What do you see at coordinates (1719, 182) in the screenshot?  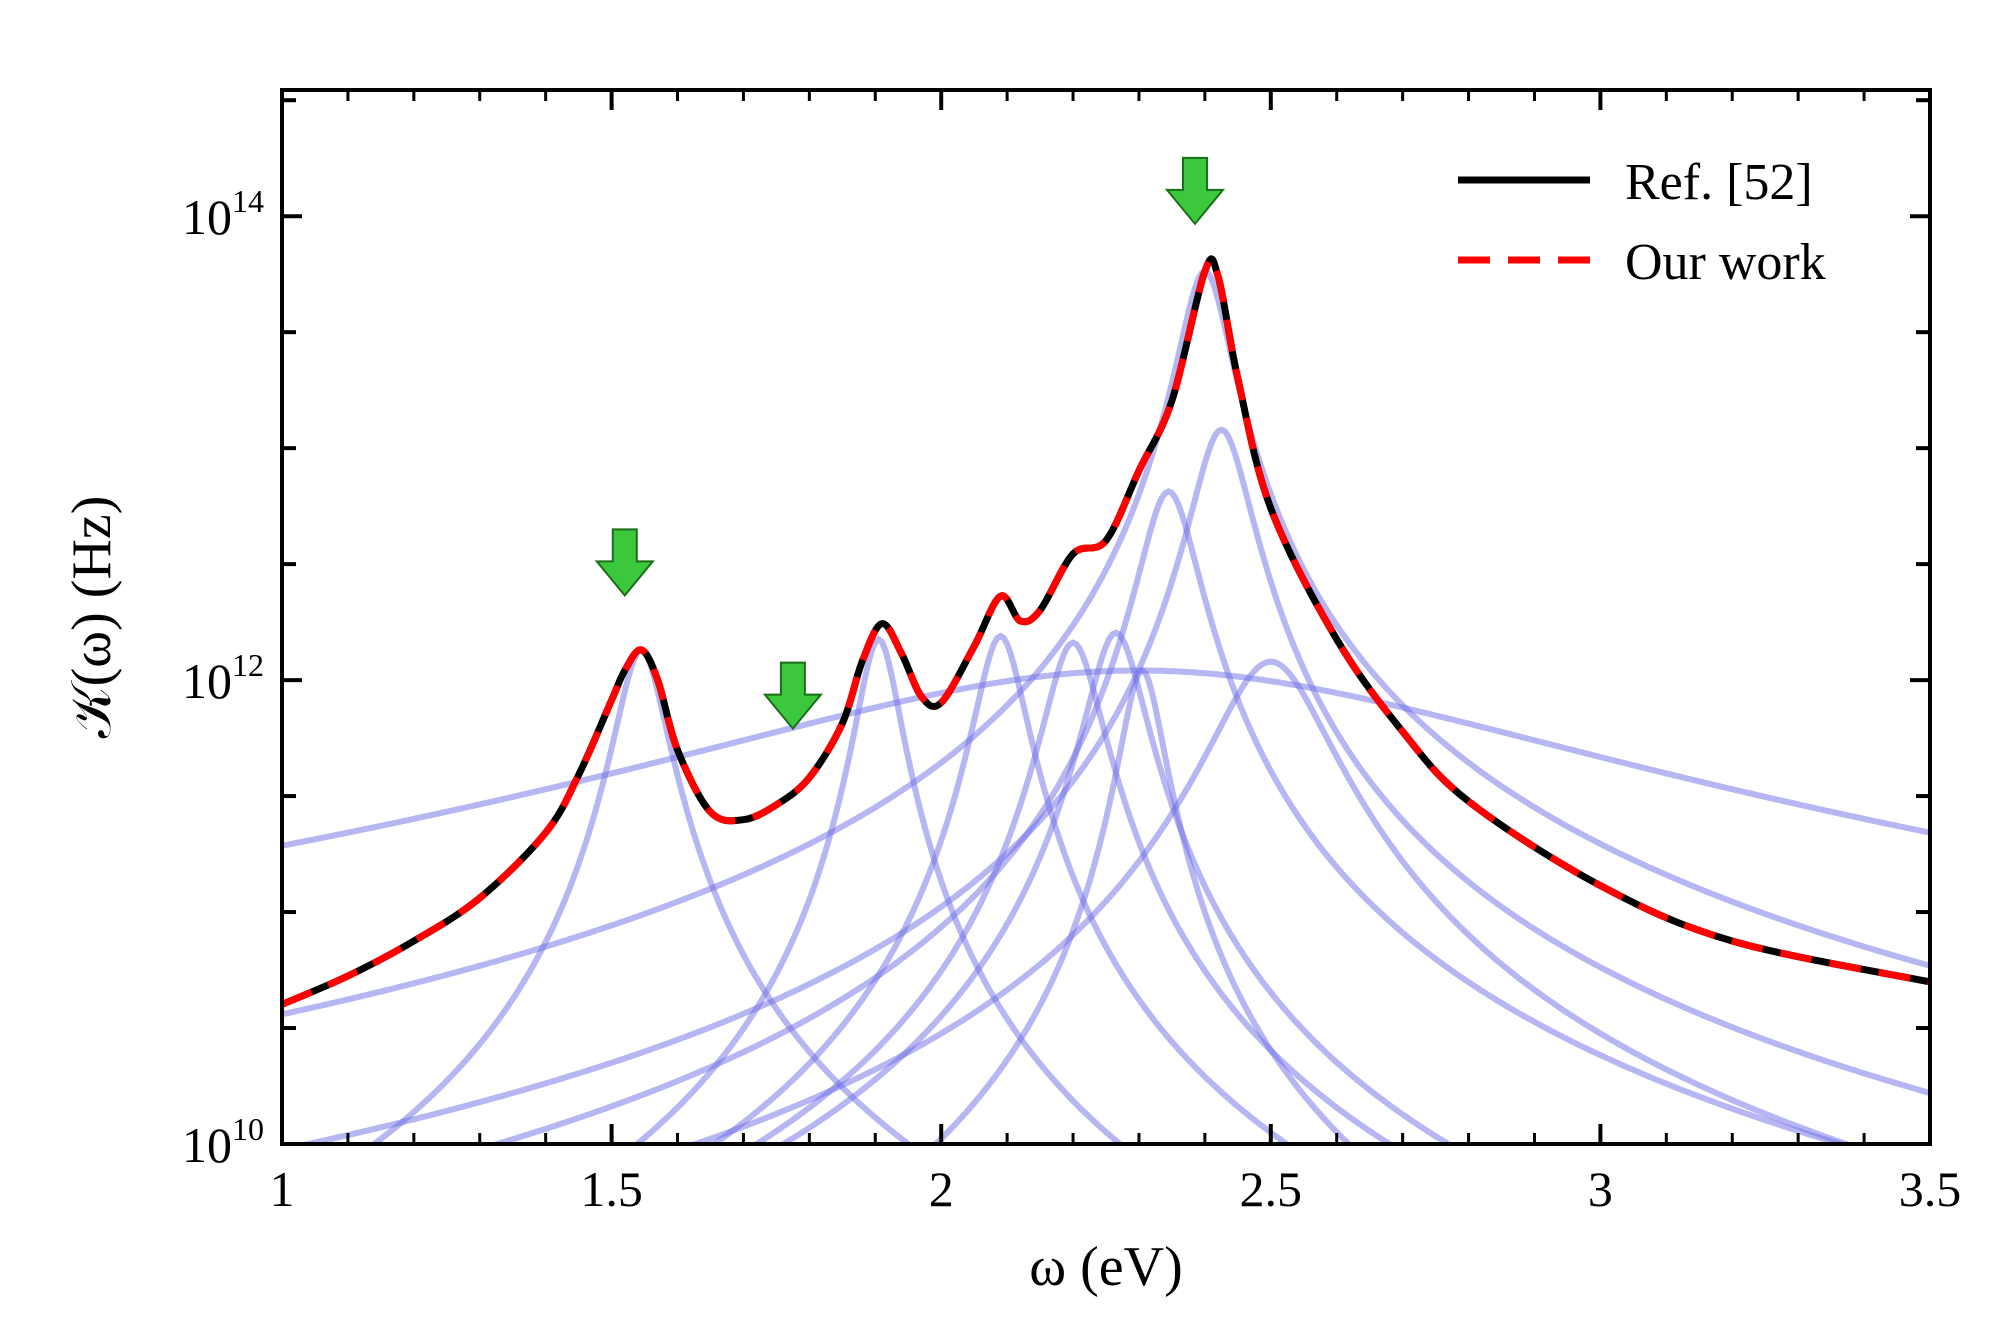 I see `legend-label-ref: Ref. [52]` at bounding box center [1719, 182].